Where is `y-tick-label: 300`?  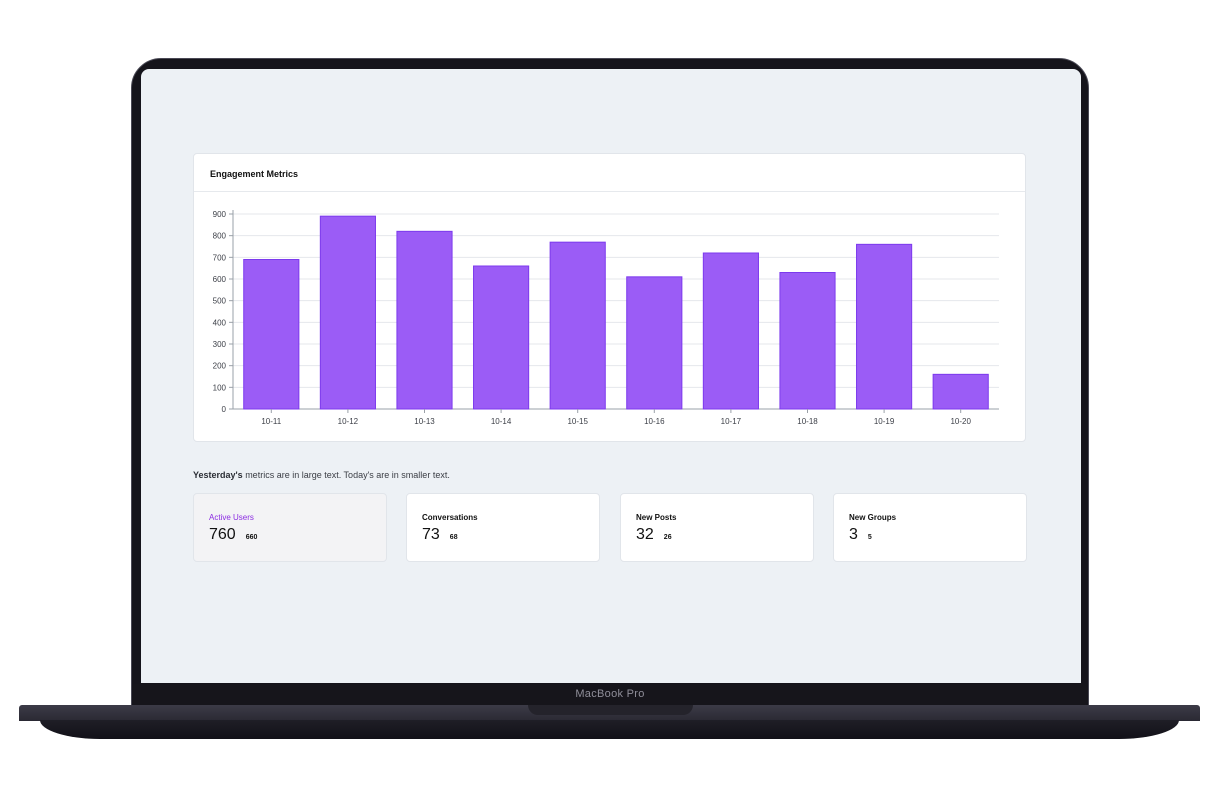
y-tick-label: 300 is located at coordinates (220, 344).